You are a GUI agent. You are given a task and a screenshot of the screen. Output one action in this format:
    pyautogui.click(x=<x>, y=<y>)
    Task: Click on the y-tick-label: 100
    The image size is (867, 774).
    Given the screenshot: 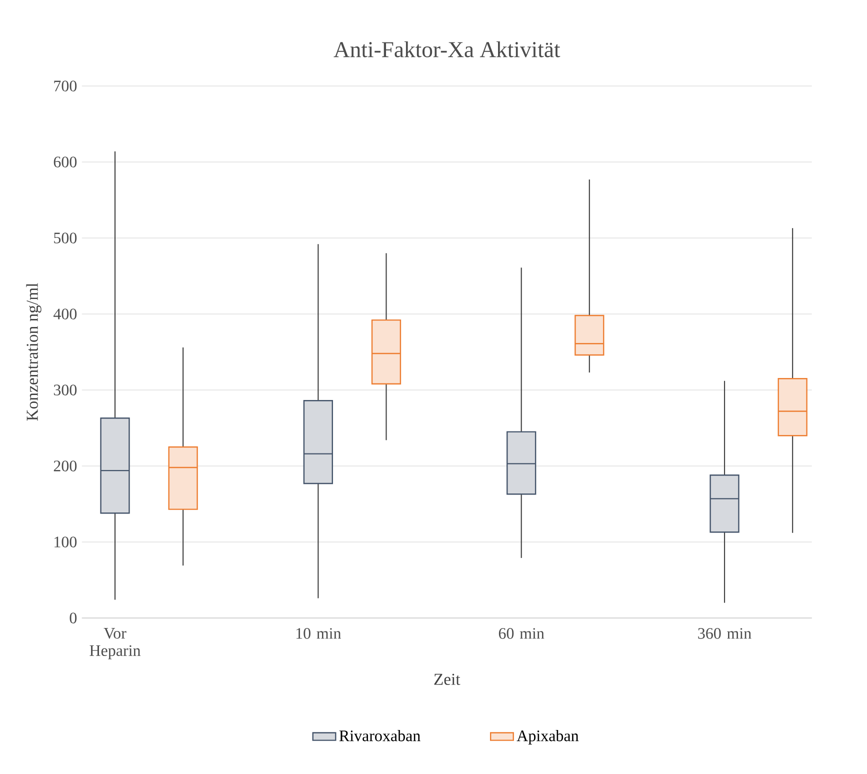 What is the action you would take?
    pyautogui.click(x=65, y=542)
    